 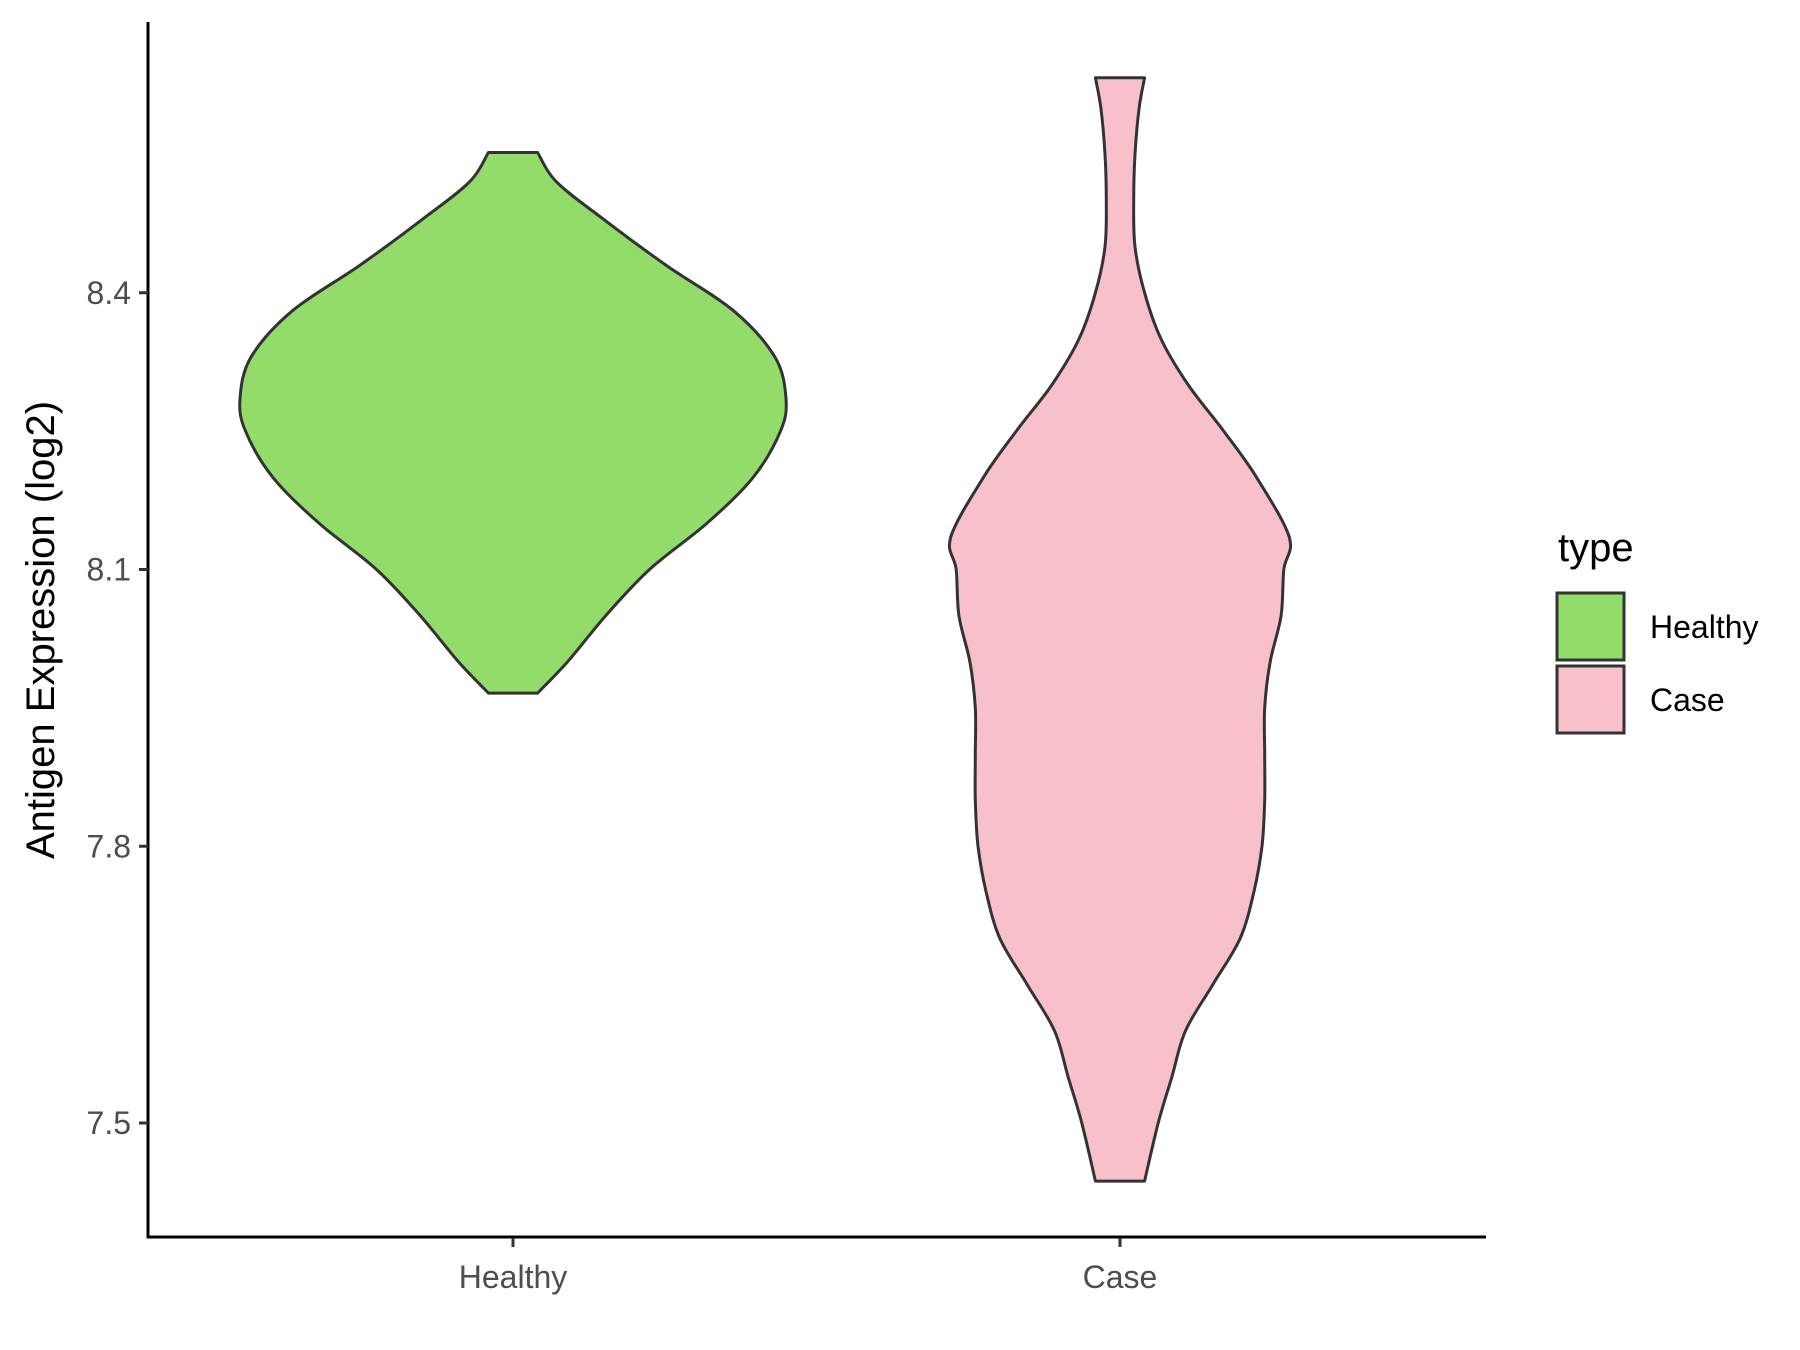 What do you see at coordinates (109, 1123) in the screenshot?
I see `y-tick-label: 7.5` at bounding box center [109, 1123].